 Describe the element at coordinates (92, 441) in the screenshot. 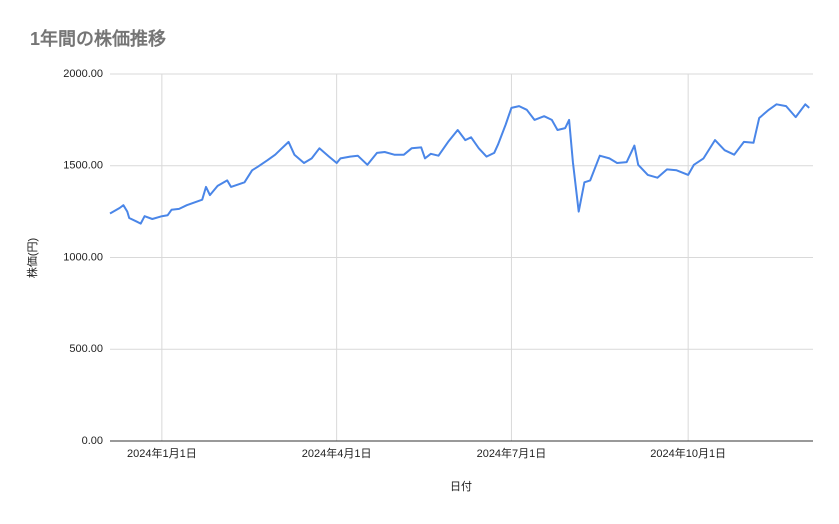

I see `y-tick-label: 0.00` at that location.